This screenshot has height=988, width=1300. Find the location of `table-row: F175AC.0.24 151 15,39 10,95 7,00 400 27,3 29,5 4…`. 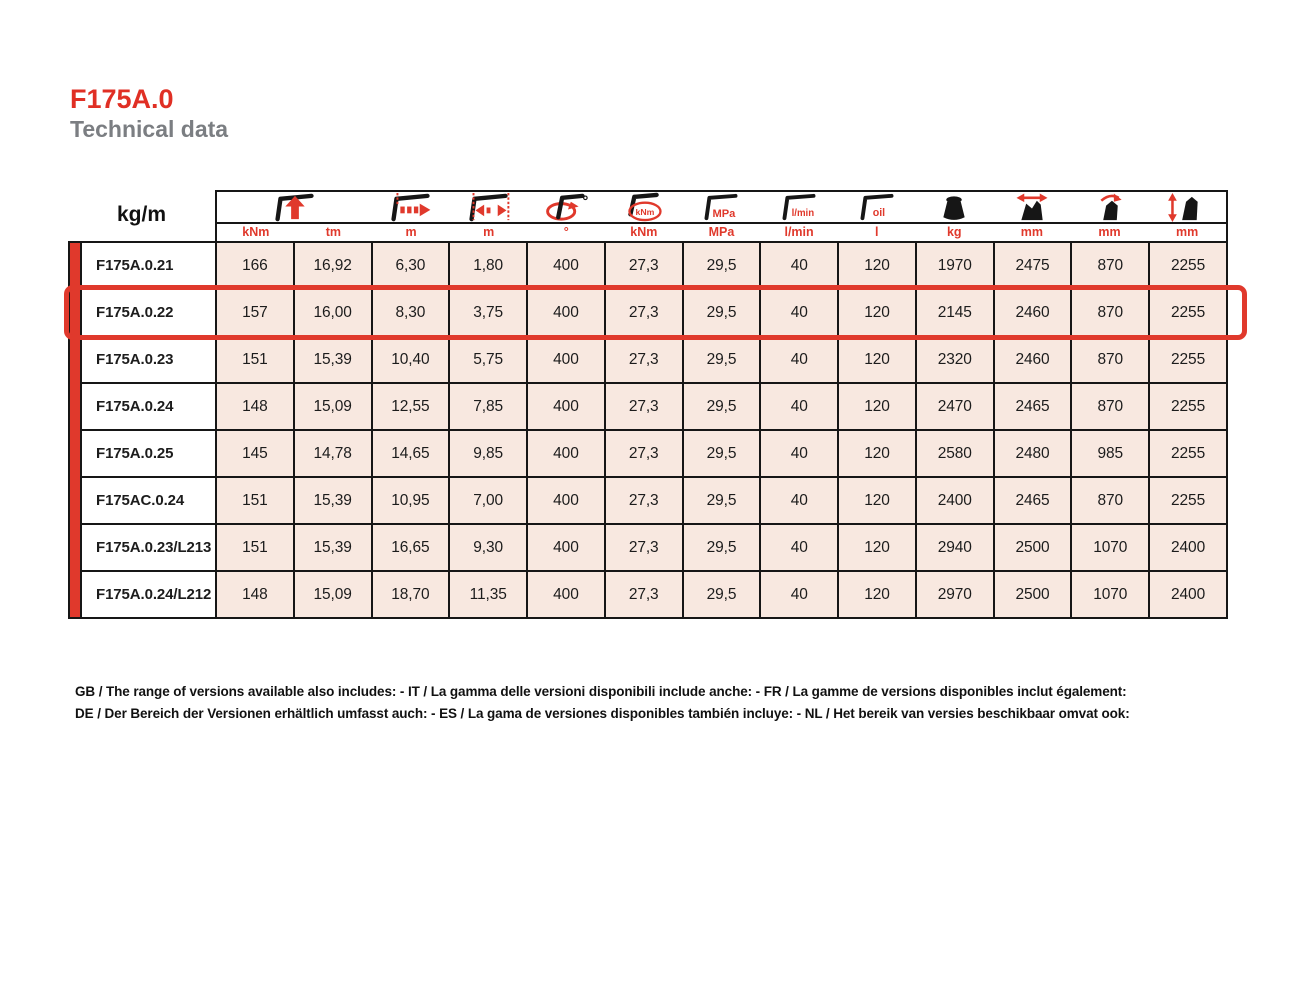

table-row: F175AC.0.24 151 15,39 10,95 7,00 400 27,3 29,5 4… is located at coordinates (654, 500).